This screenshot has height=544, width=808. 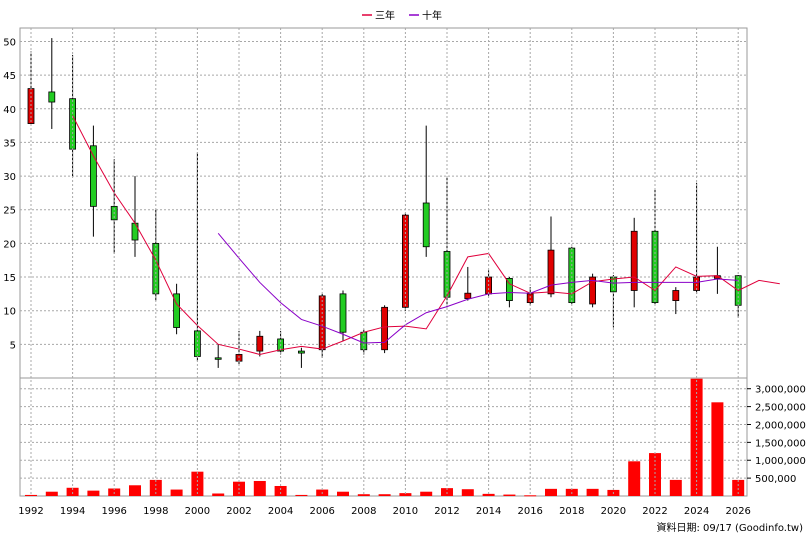 I want to click on price-tick-label: 45, so click(x=9, y=76).